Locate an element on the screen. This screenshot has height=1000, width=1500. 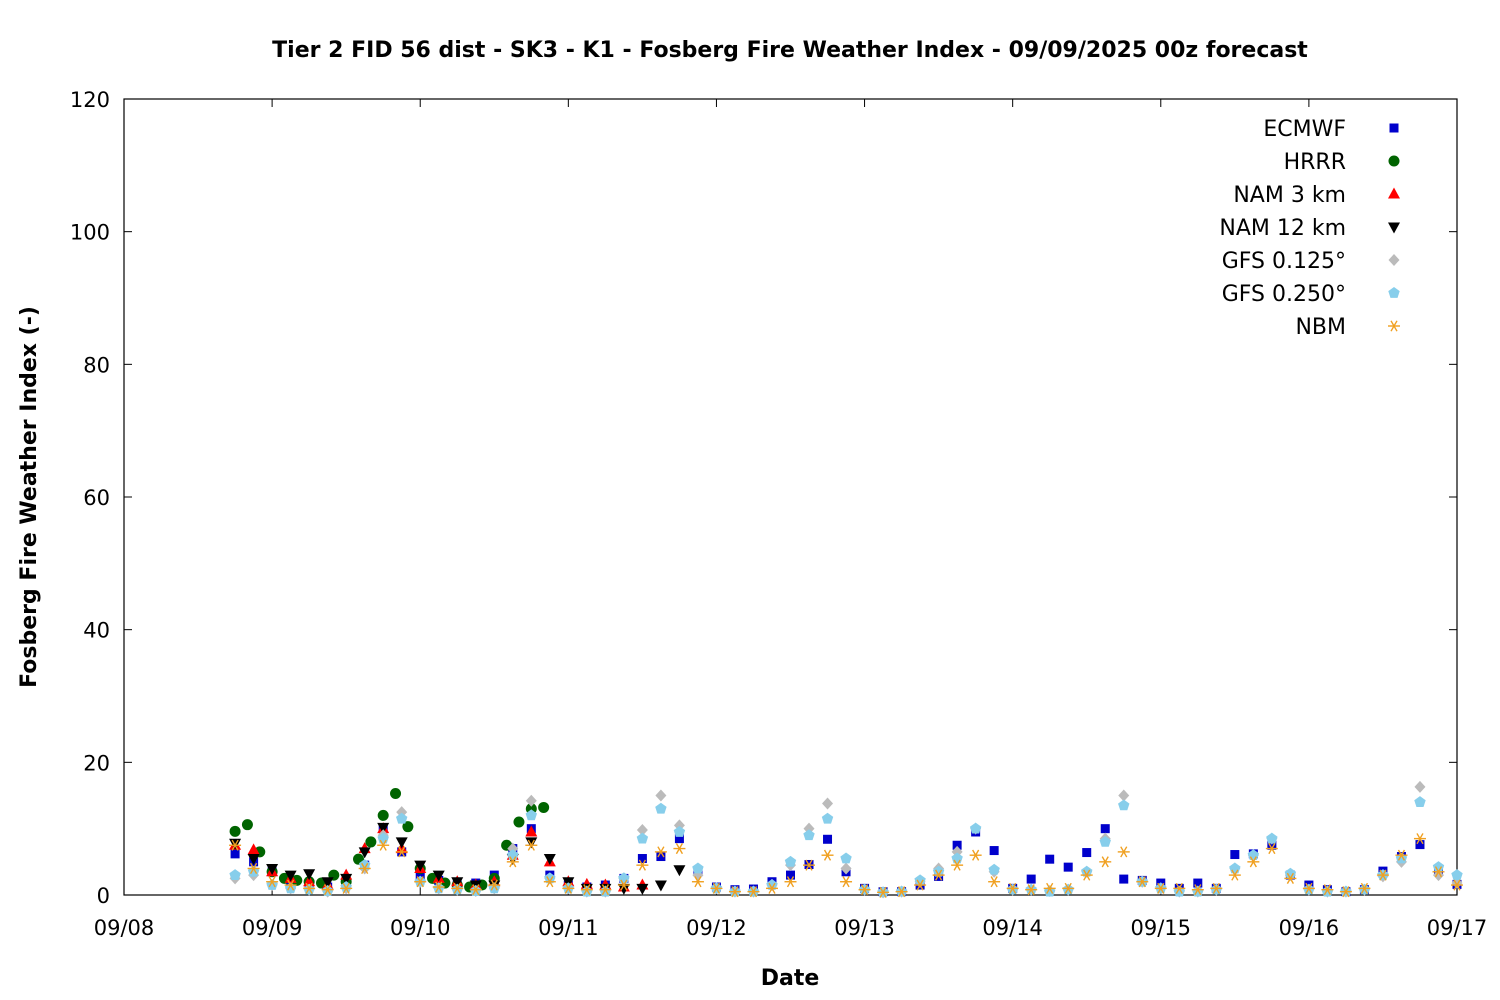
series-circle is located at coordinates (389, 840).